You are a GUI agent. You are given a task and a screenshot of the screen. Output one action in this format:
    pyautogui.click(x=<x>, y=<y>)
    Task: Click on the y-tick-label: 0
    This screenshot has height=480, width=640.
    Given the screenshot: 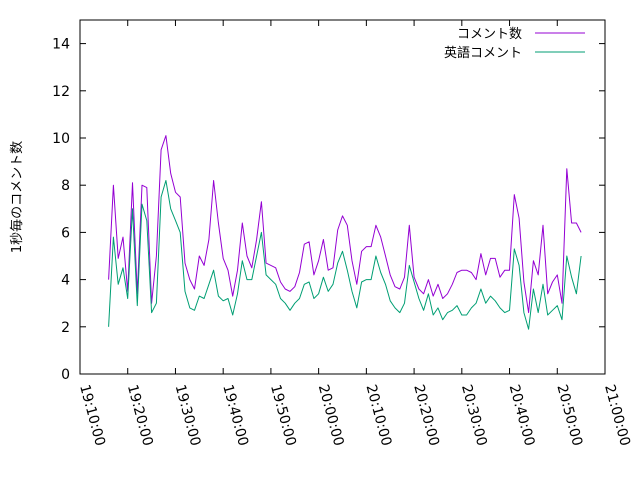 What is the action you would take?
    pyautogui.click(x=65, y=375)
    